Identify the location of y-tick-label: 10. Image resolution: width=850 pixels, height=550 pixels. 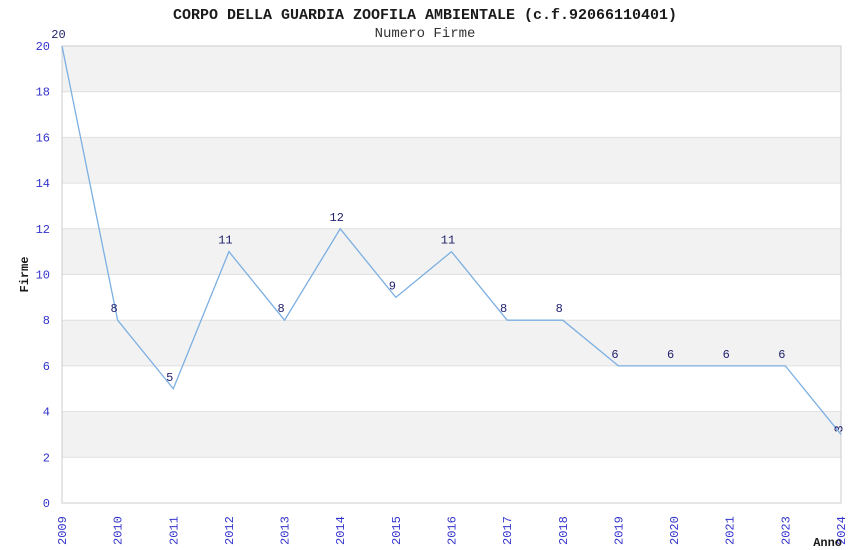
(43, 276).